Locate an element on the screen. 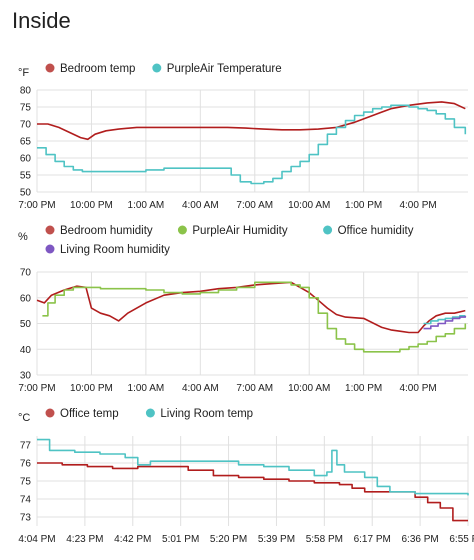  y-unit-label: °C is located at coordinates (24, 418).